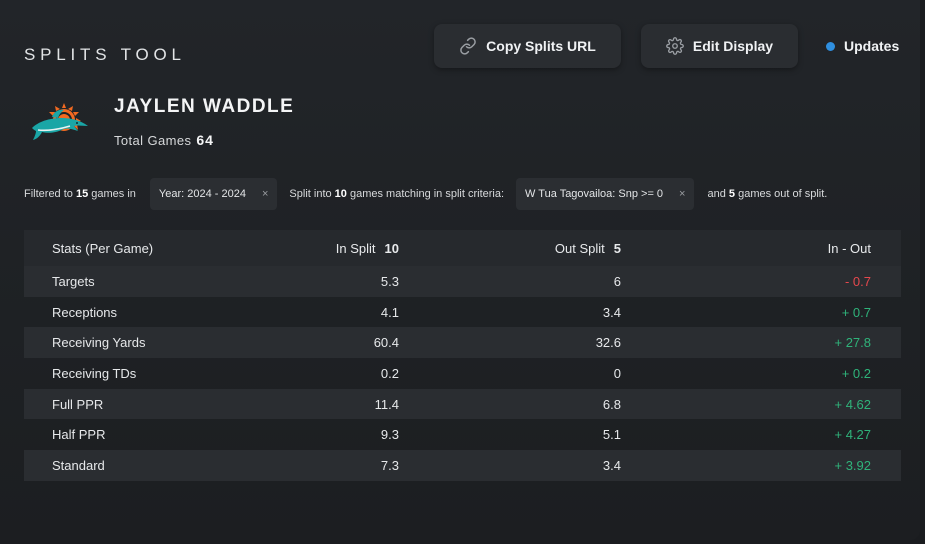 This screenshot has height=544, width=925. What do you see at coordinates (608, 343) in the screenshot?
I see `out-split-value: 32.6` at bounding box center [608, 343].